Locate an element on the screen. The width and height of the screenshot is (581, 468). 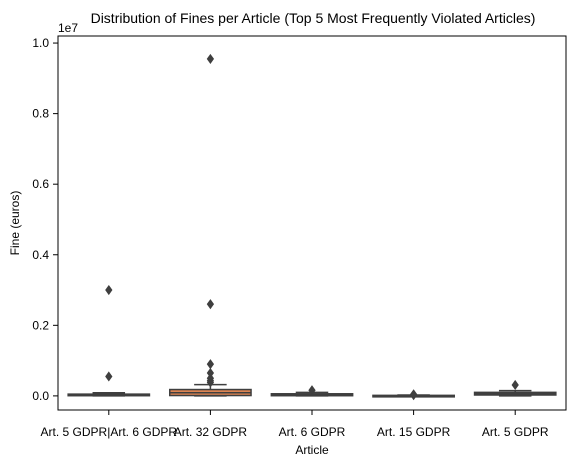
x-tick-label-4: Art. 5 GDPR is located at coordinates (515, 432).